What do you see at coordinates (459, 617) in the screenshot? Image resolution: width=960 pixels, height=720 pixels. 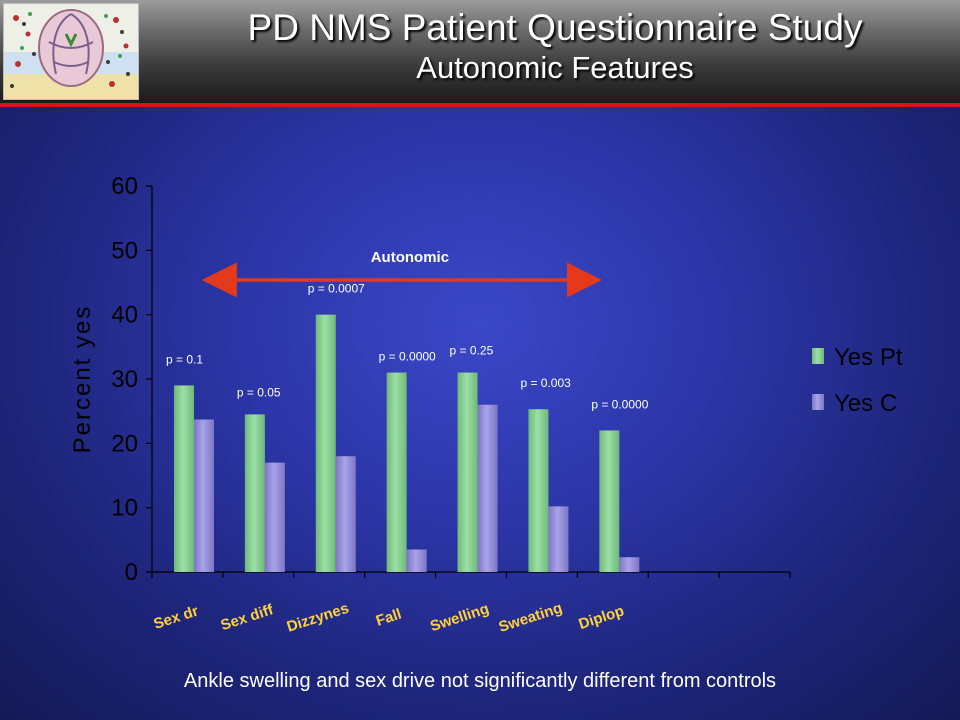 I see `x-tick-label: Swelling` at bounding box center [459, 617].